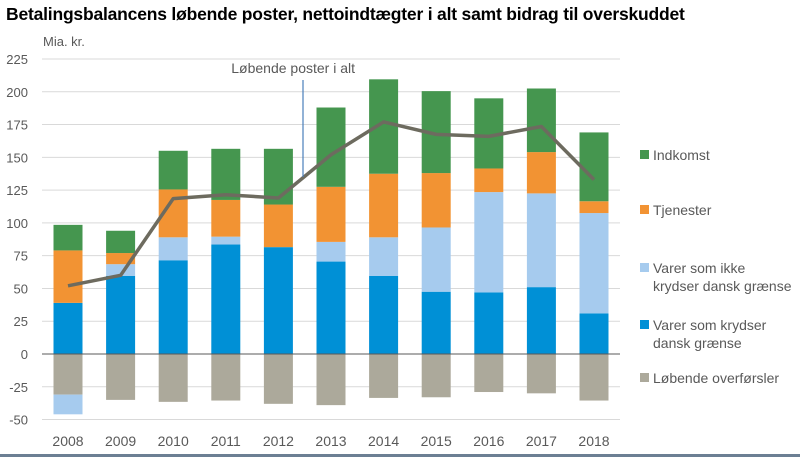 This screenshot has width=800, height=458. I want to click on bar-løbende-overførsler-2010, so click(173, 378).